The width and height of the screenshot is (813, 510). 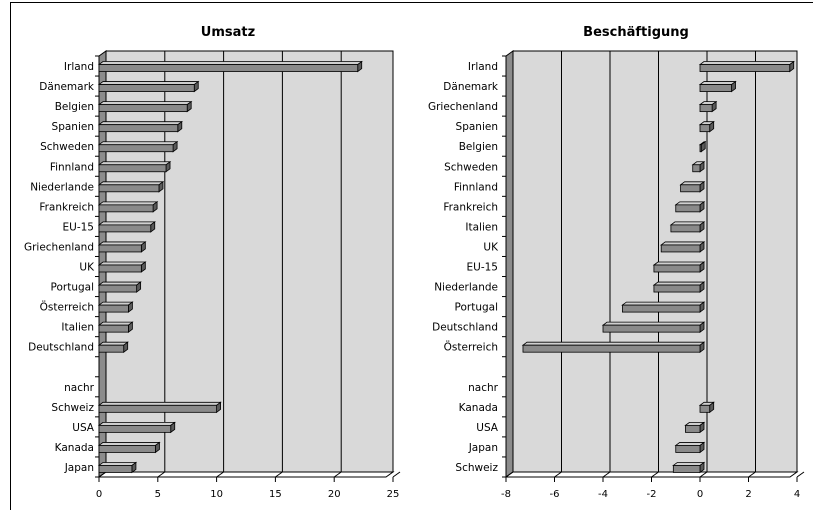 What do you see at coordinates (481, 227) in the screenshot?
I see `beschaeftigung-category-label: Italien` at bounding box center [481, 227].